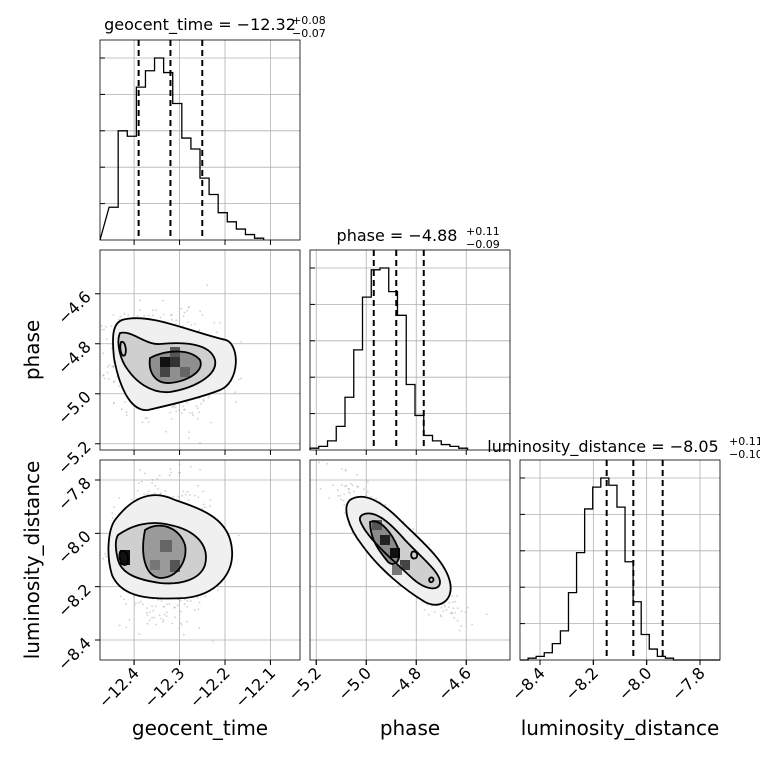 The image size is (760, 760). What do you see at coordinates (483, 231) in the screenshot?
I see `title-phase-upper: +0.11` at bounding box center [483, 231].